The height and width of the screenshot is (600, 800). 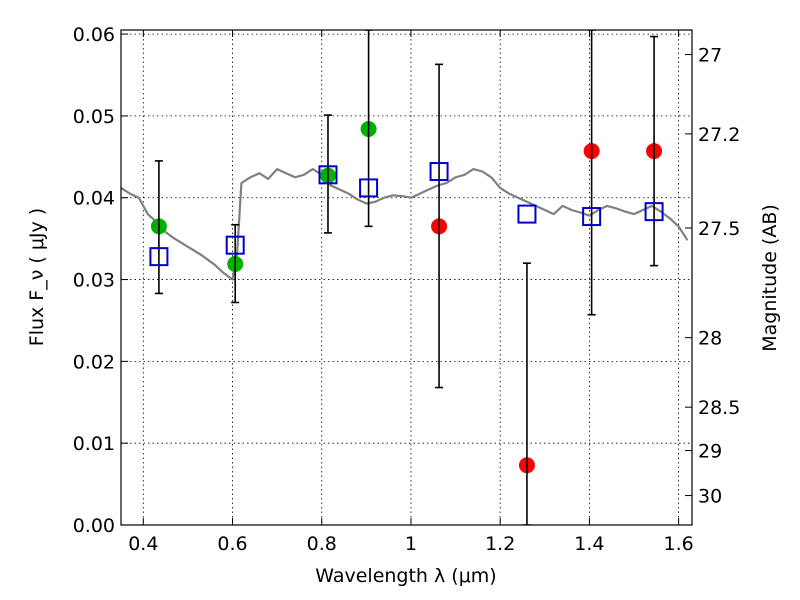 What do you see at coordinates (94, 526) in the screenshot?
I see `y-tick-label: 0.00` at bounding box center [94, 526].